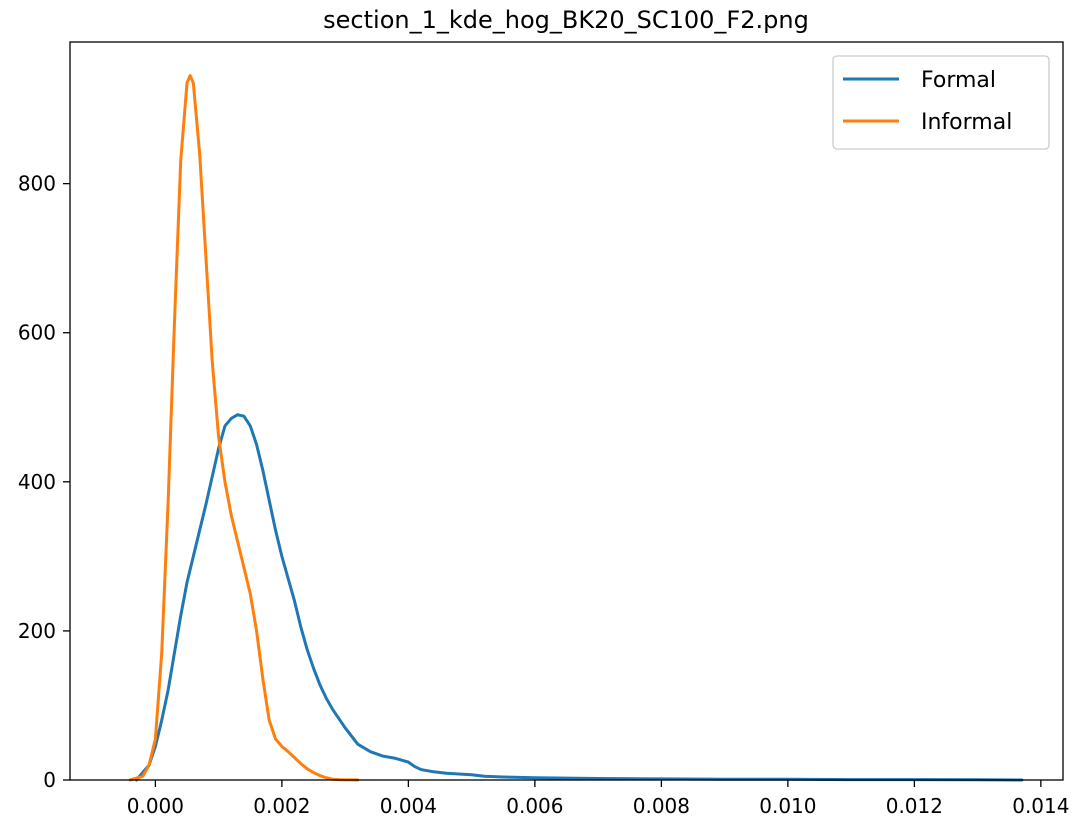 The height and width of the screenshot is (823, 1078). What do you see at coordinates (966, 122) in the screenshot?
I see `legend-label-informal: Informal` at bounding box center [966, 122].